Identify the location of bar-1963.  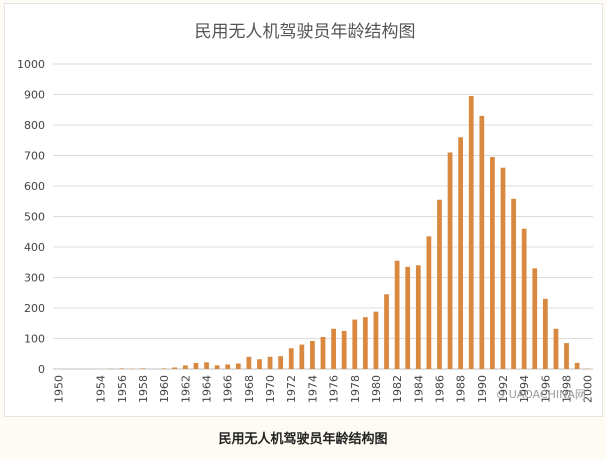
(196, 365).